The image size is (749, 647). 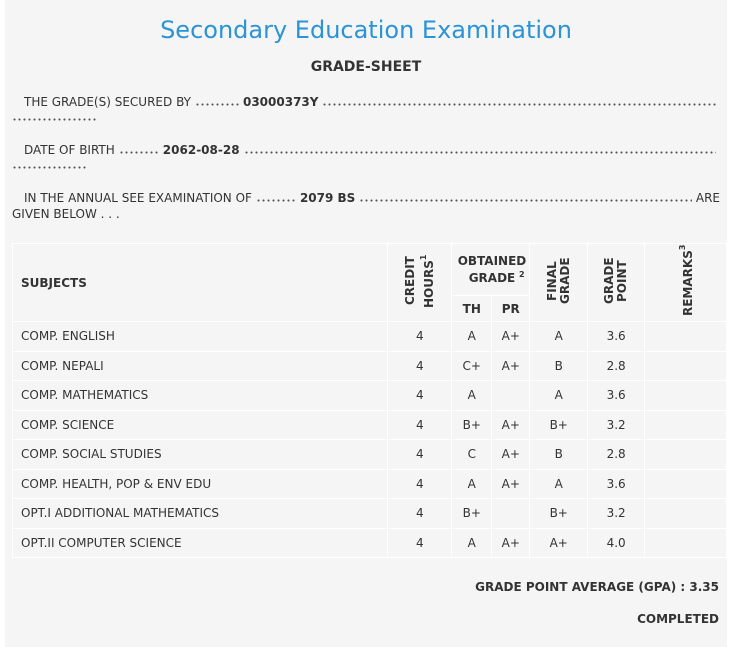 What do you see at coordinates (200, 483) in the screenshot?
I see `subject: COMP. HEALTH, POP & ENV EDU` at bounding box center [200, 483].